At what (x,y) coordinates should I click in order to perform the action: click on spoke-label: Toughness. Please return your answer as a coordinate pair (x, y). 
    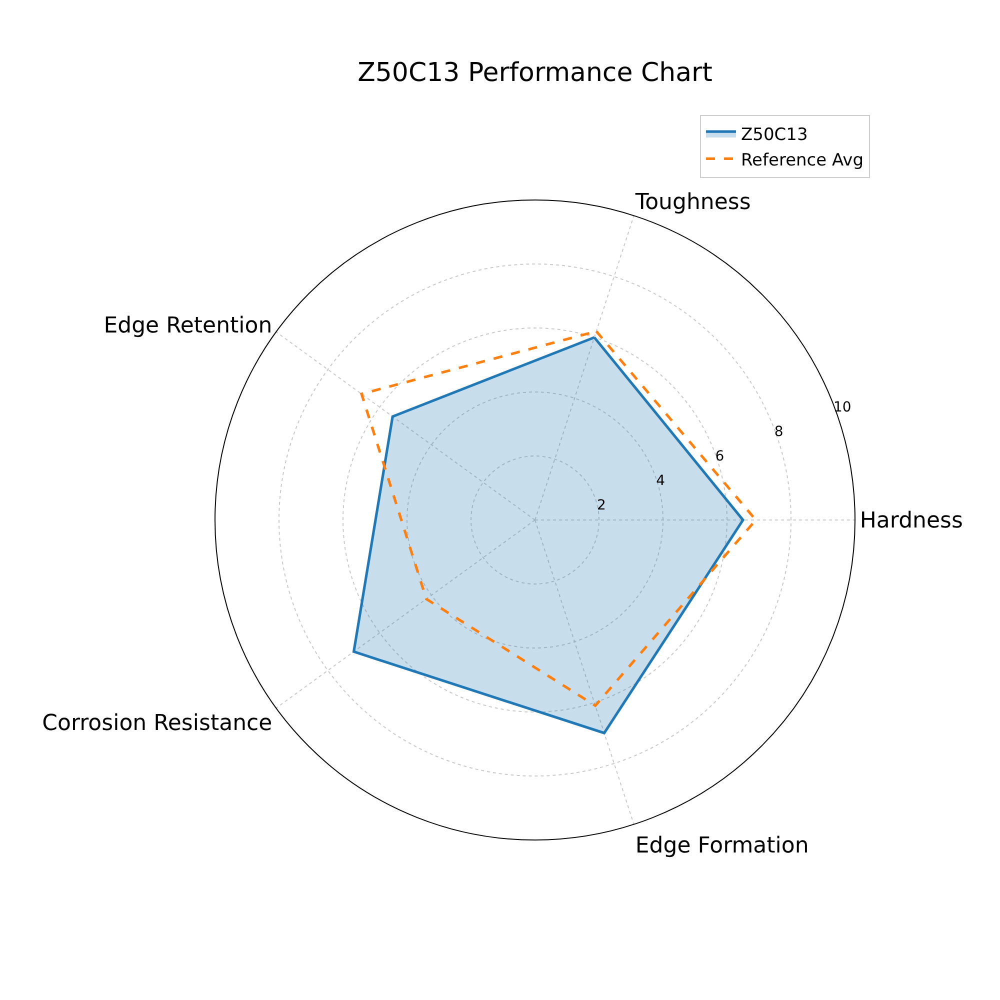
    Looking at the image, I should click on (692, 203).